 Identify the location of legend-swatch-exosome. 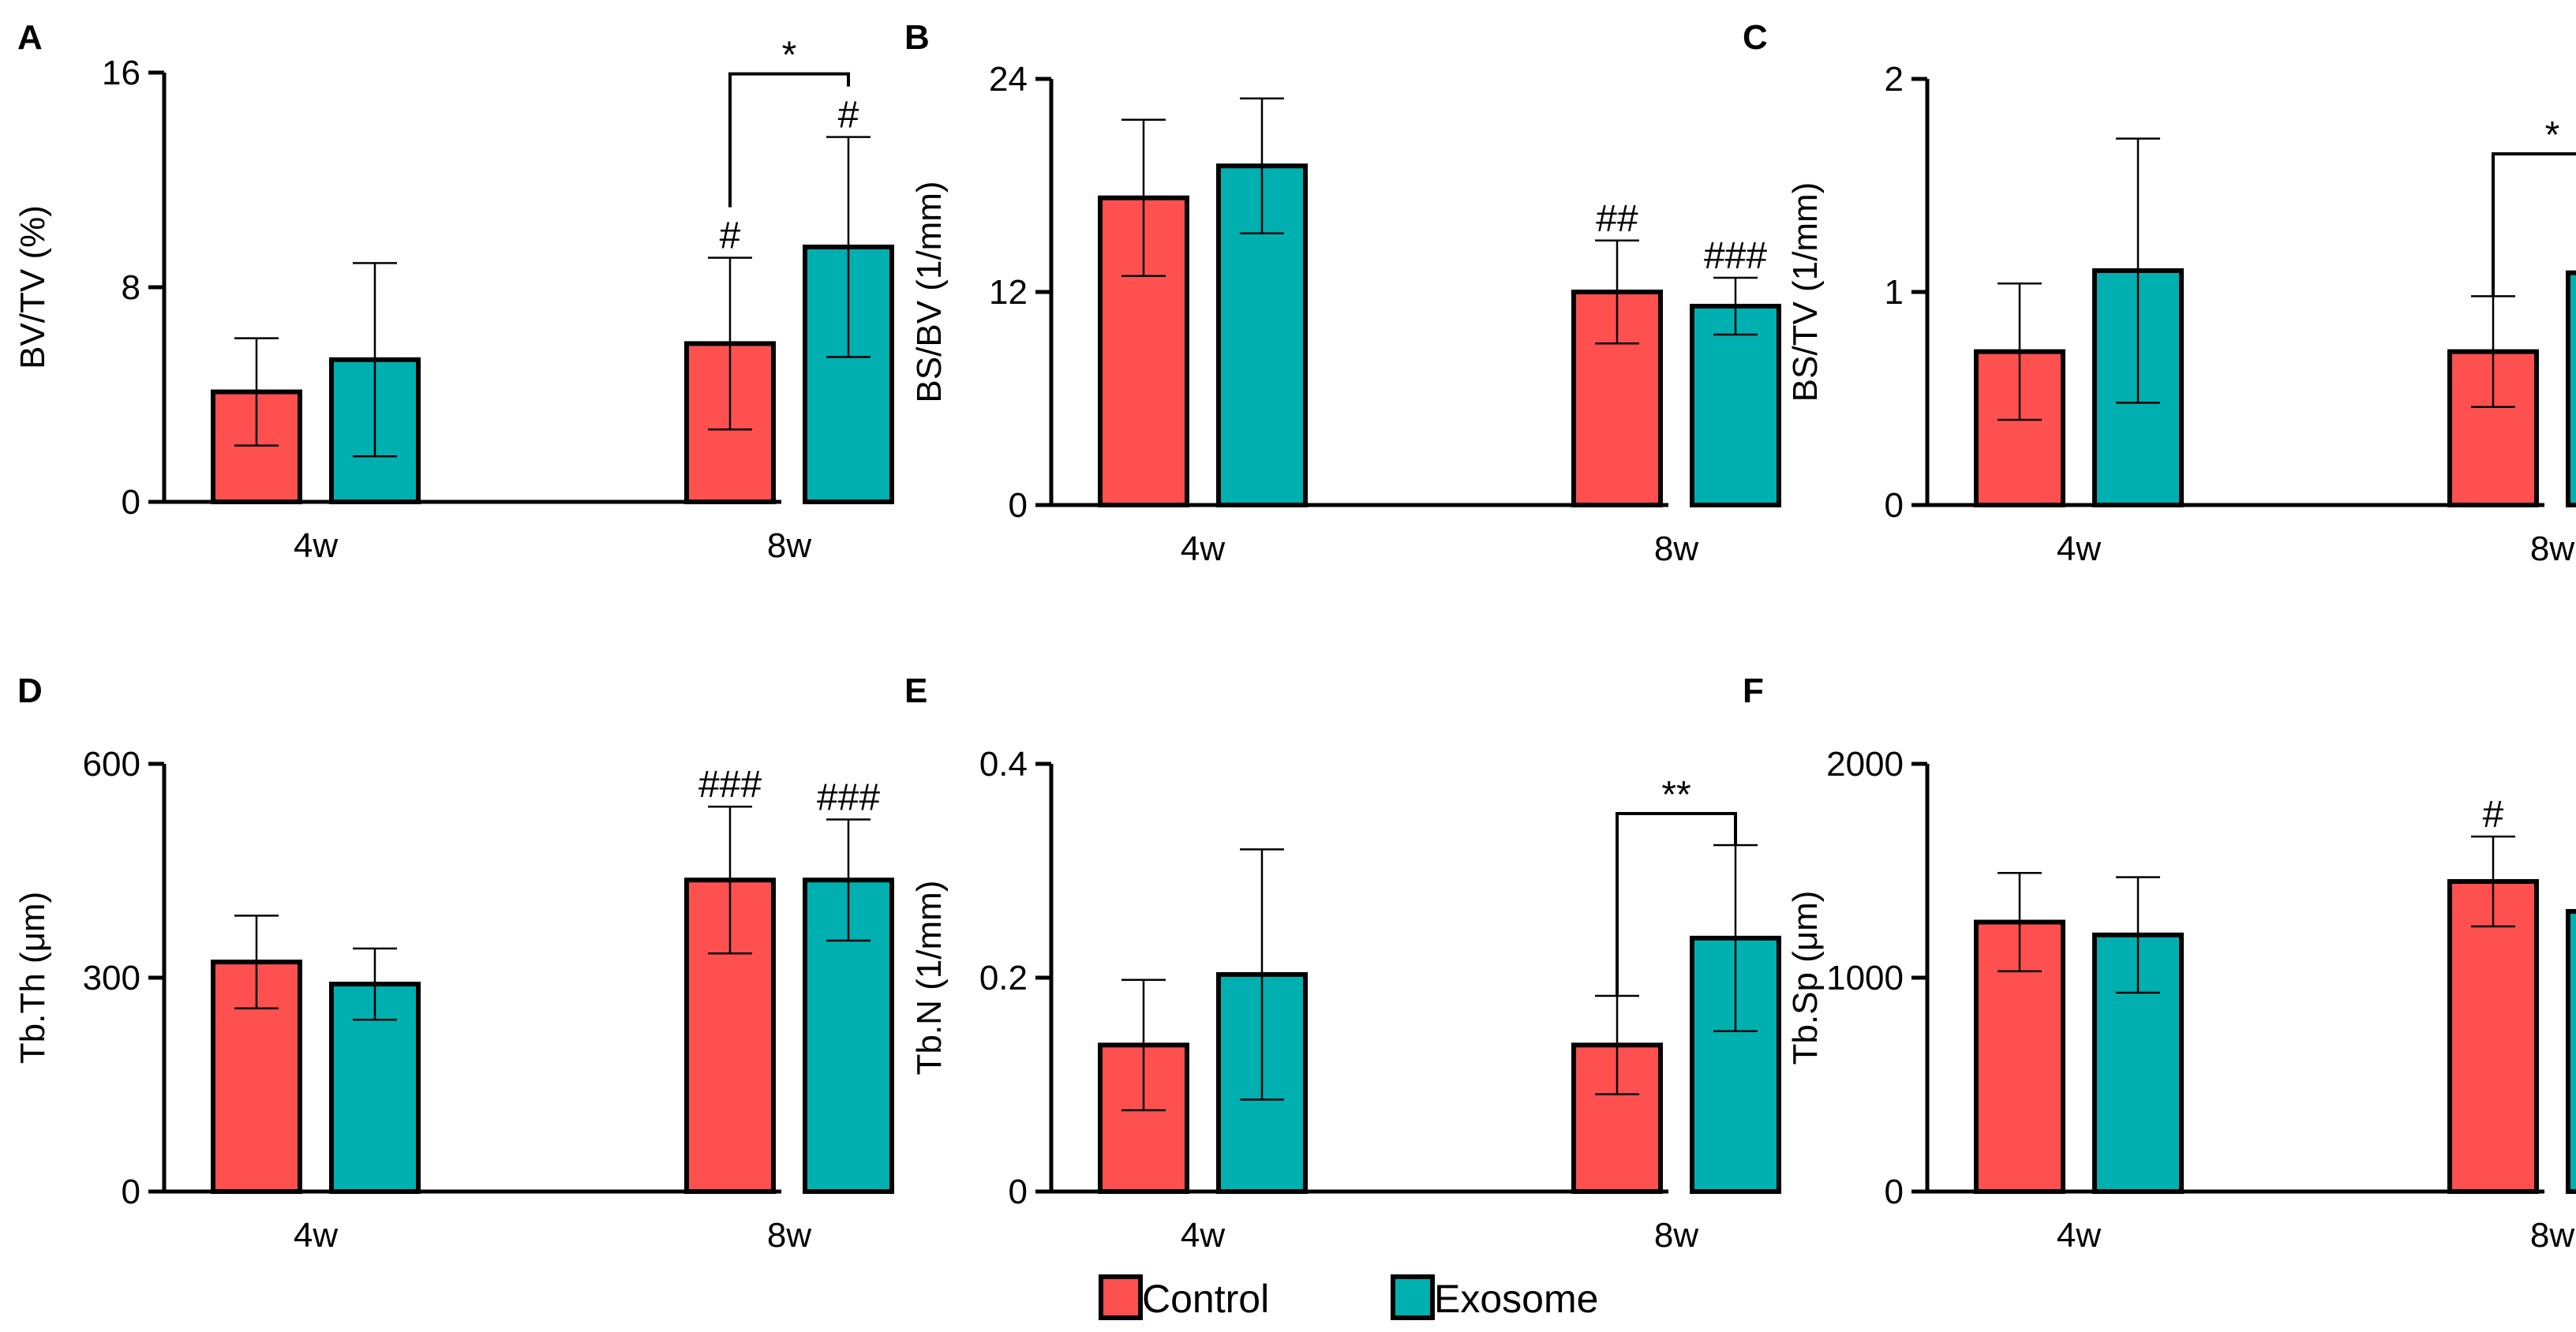
(1413, 1297).